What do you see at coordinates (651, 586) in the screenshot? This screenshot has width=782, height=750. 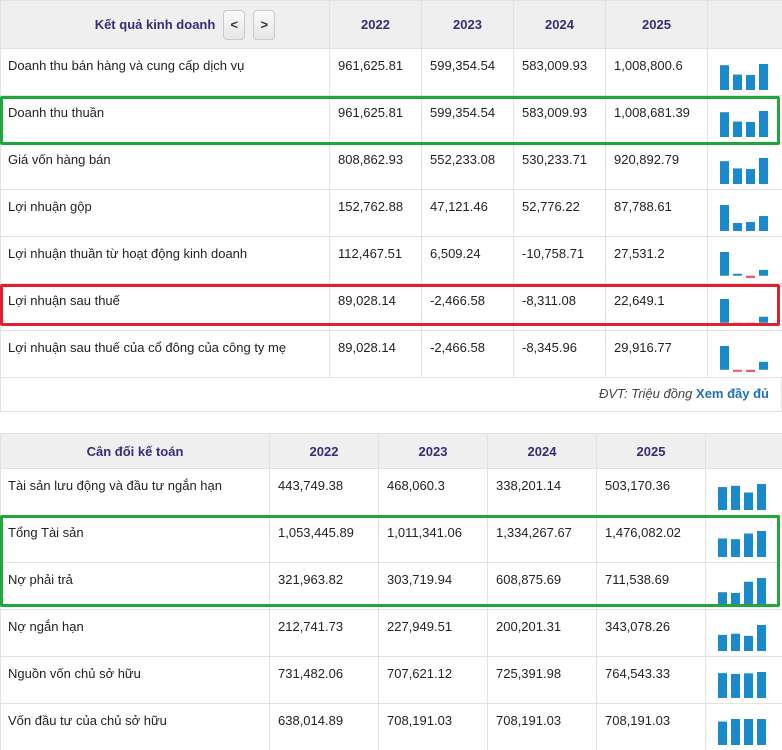 I see `row-value: 711,538.69` at bounding box center [651, 586].